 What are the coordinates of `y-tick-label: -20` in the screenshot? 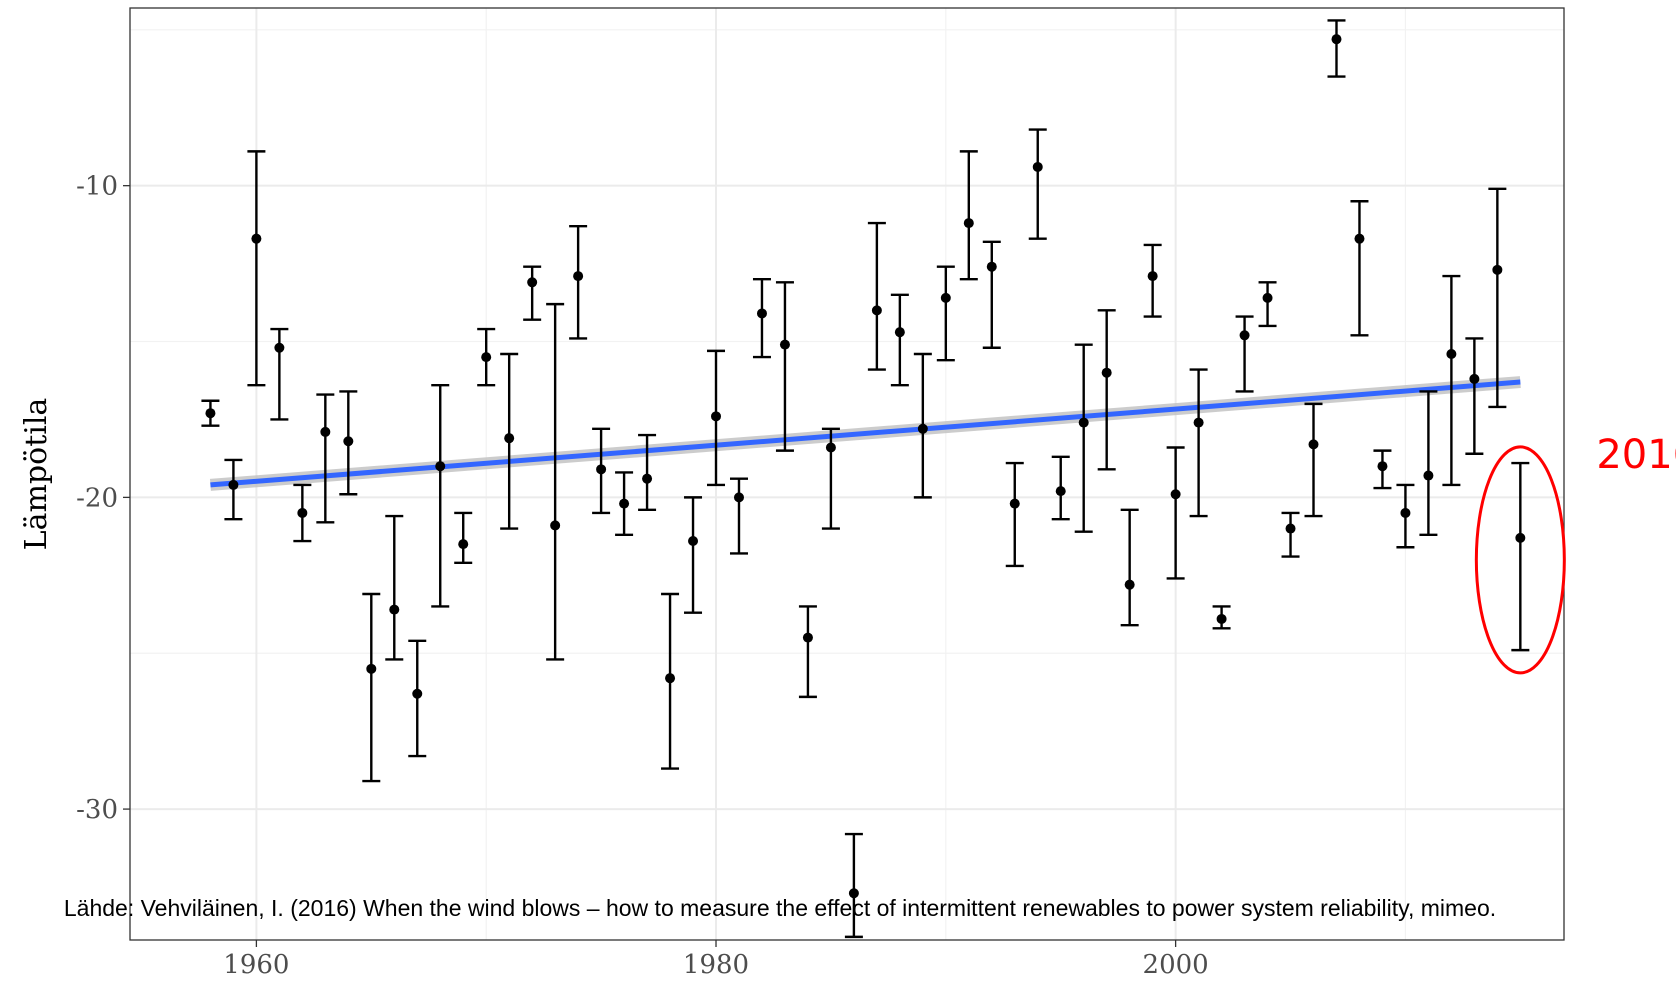 It's located at (97, 498).